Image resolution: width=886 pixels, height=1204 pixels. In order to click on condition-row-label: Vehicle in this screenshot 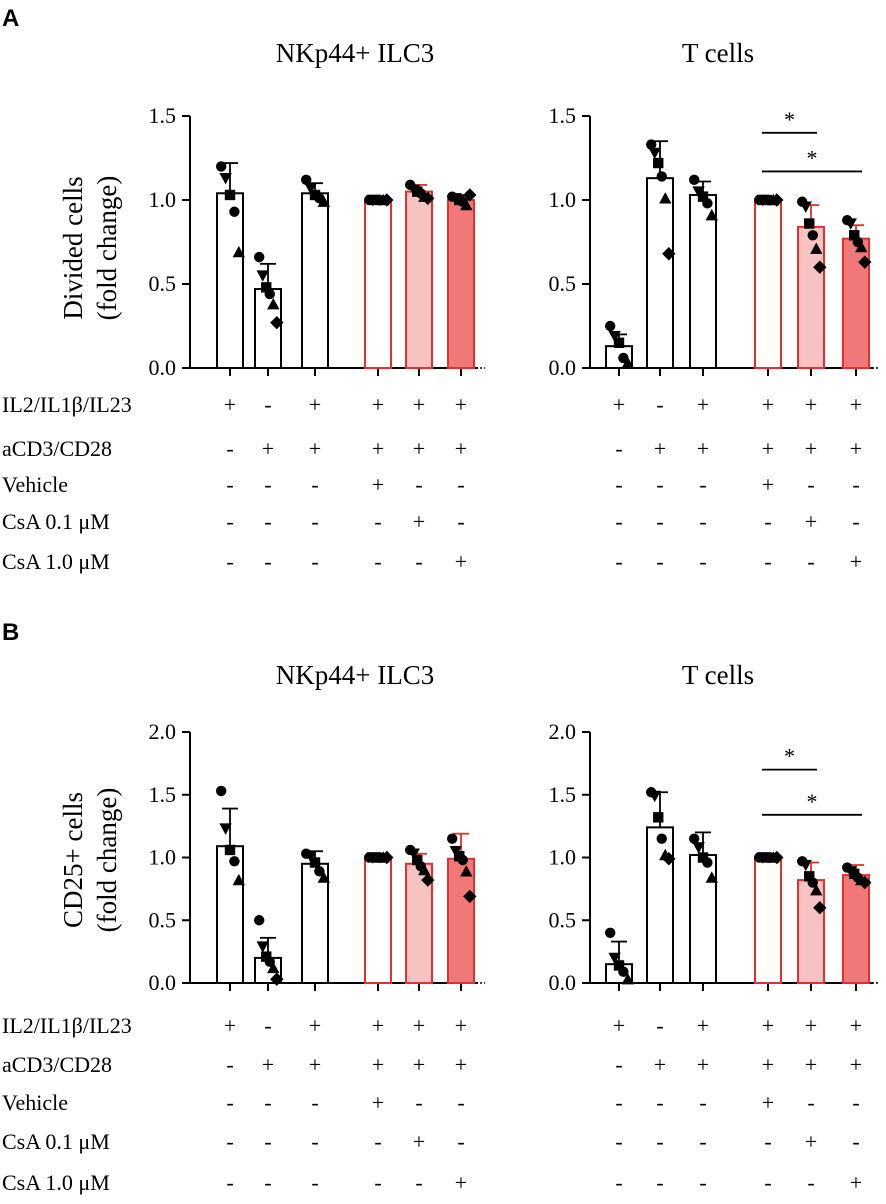, I will do `click(35, 484)`.